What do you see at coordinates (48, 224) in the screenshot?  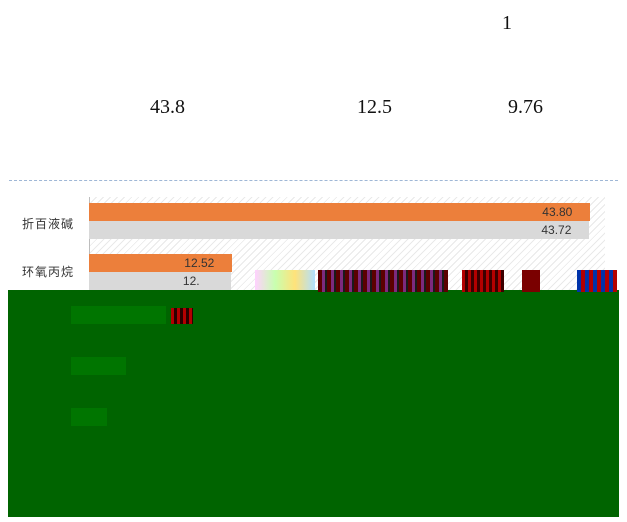 I see `category-label-1: 折百液碱` at bounding box center [48, 224].